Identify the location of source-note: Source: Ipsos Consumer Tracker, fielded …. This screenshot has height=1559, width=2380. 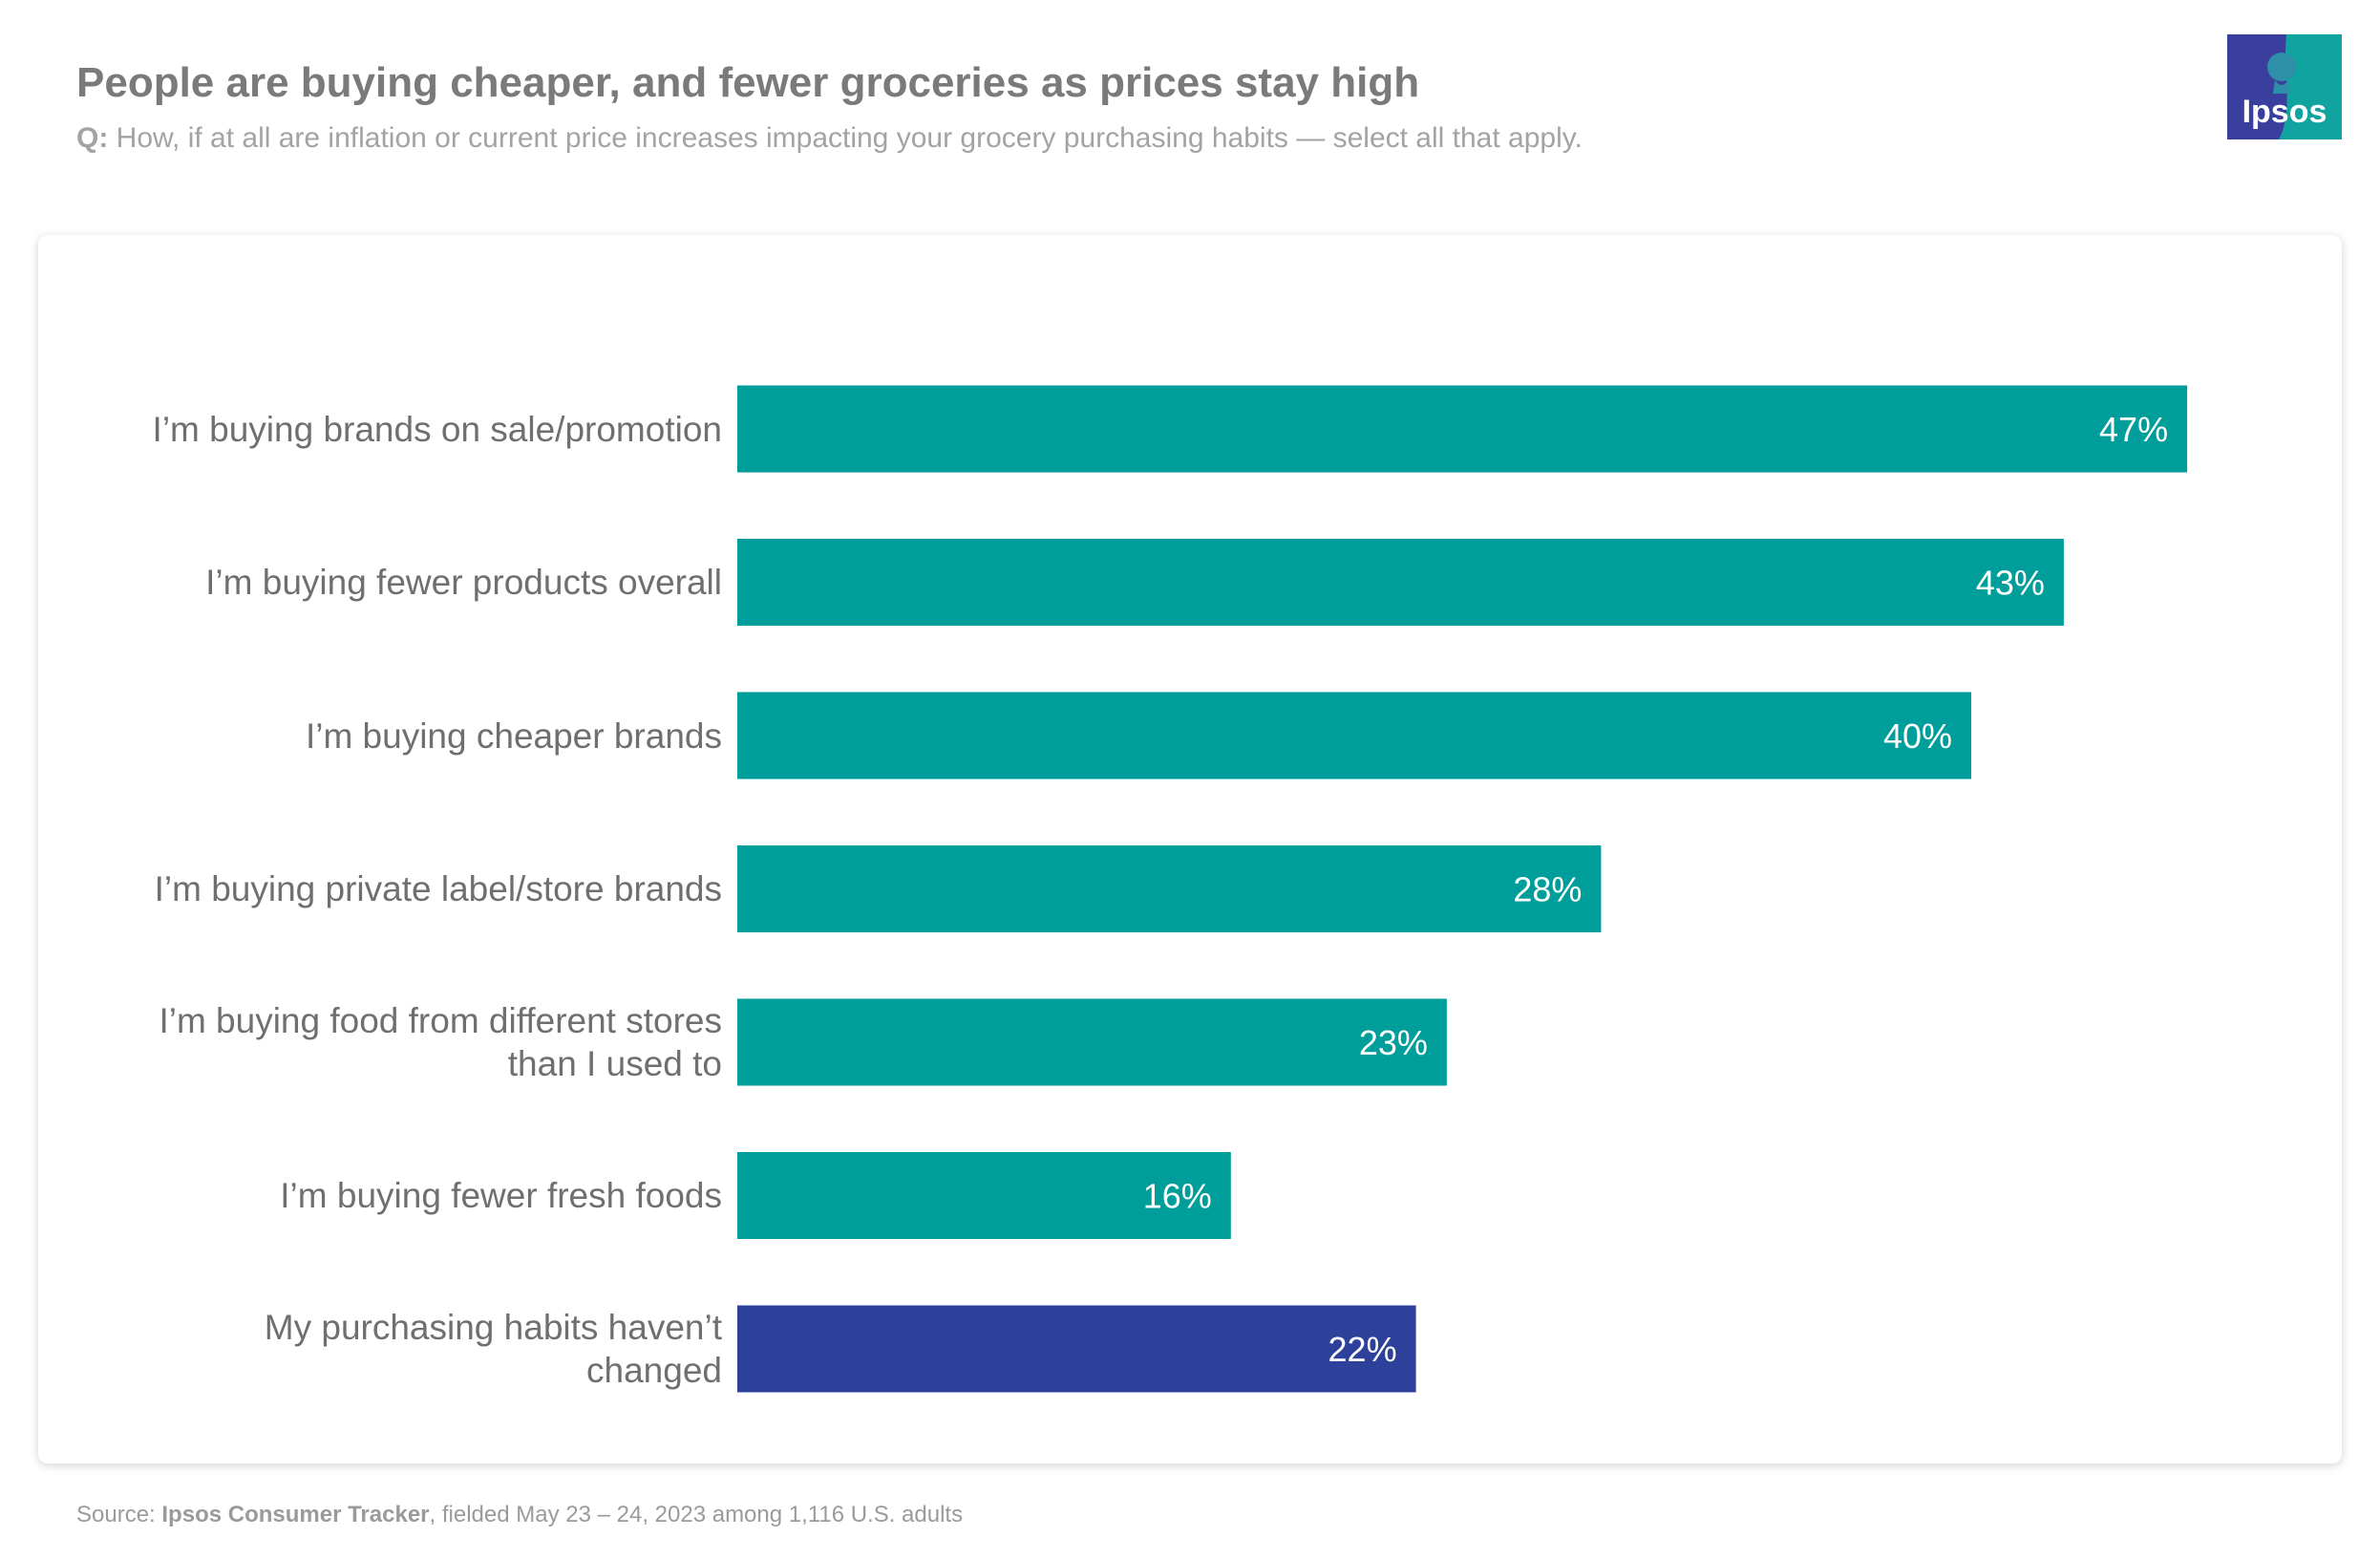
(519, 1515).